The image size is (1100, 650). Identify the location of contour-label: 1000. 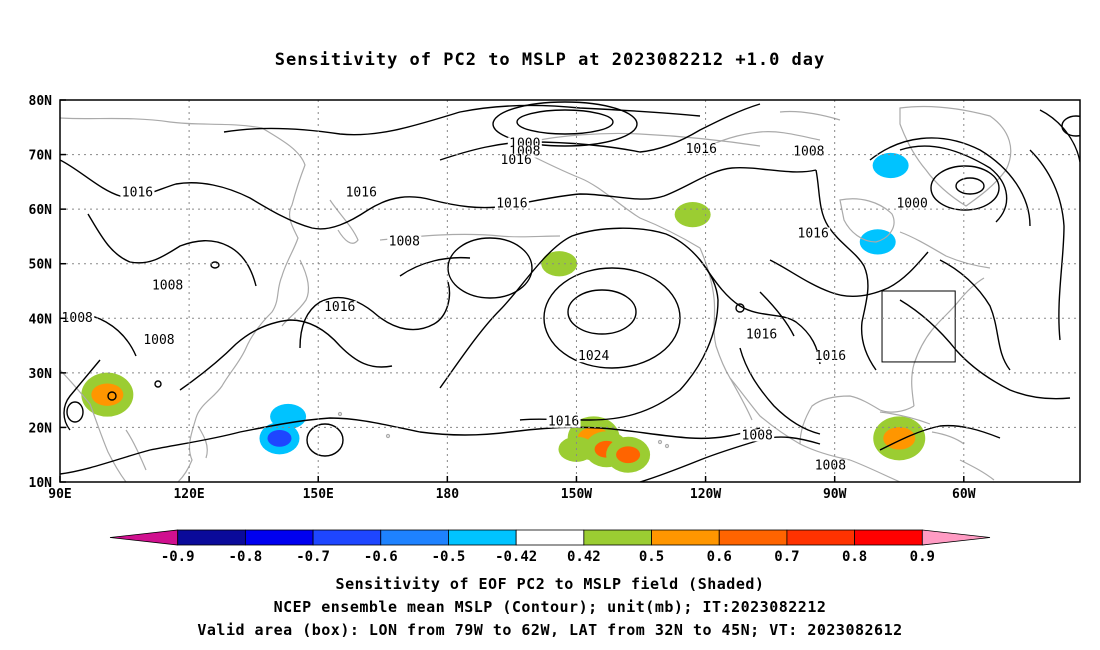
(911, 203).